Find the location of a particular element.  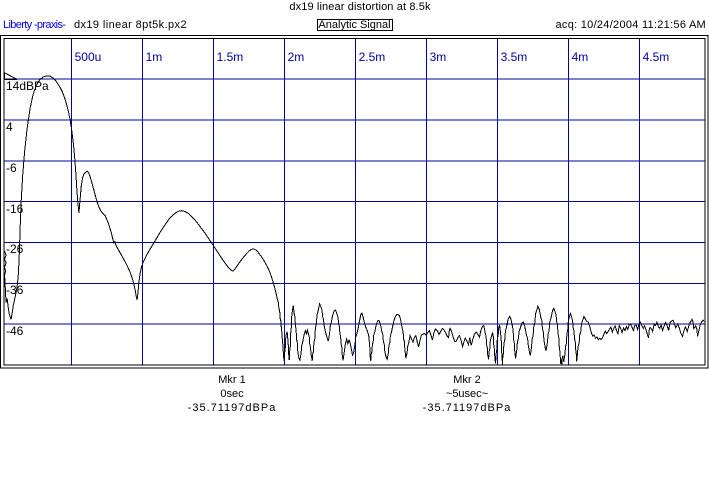

marker-1-name: Mkr 1 is located at coordinates (232, 379).